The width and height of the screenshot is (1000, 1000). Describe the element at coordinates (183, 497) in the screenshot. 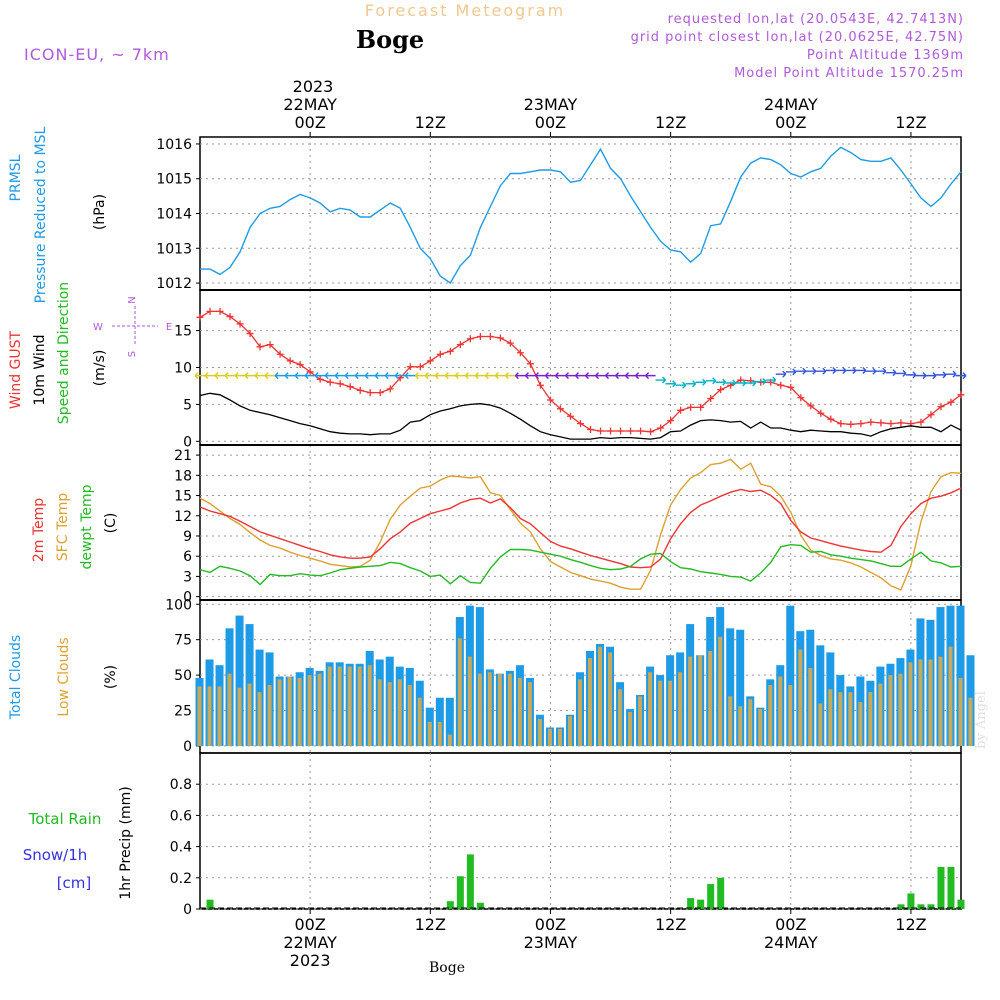

I see `y-tick-label: 15` at that location.